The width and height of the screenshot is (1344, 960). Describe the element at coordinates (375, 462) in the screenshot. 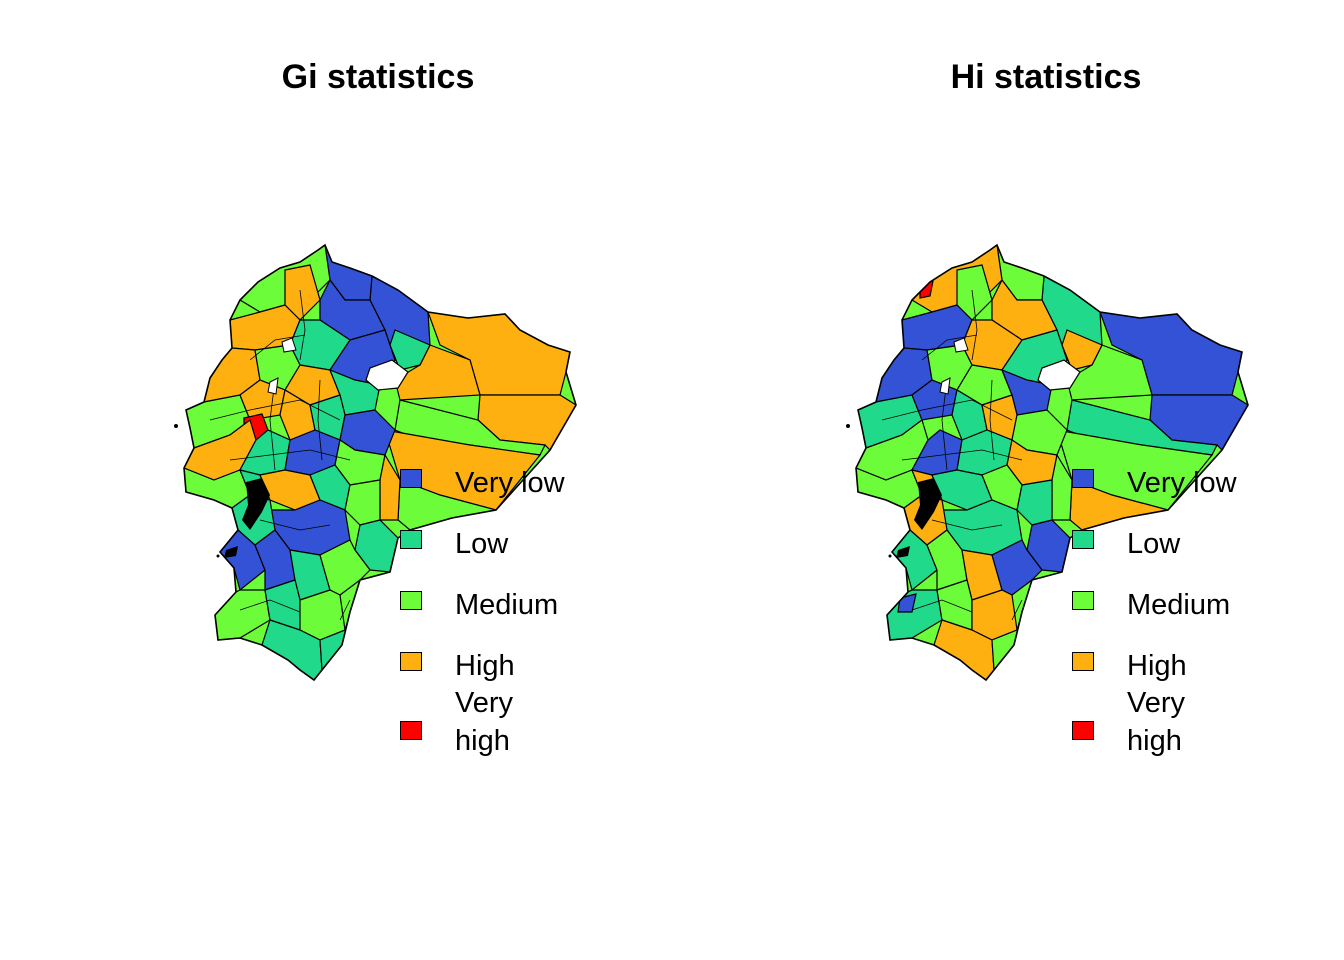

I see `gi-choropleth-map` at that location.